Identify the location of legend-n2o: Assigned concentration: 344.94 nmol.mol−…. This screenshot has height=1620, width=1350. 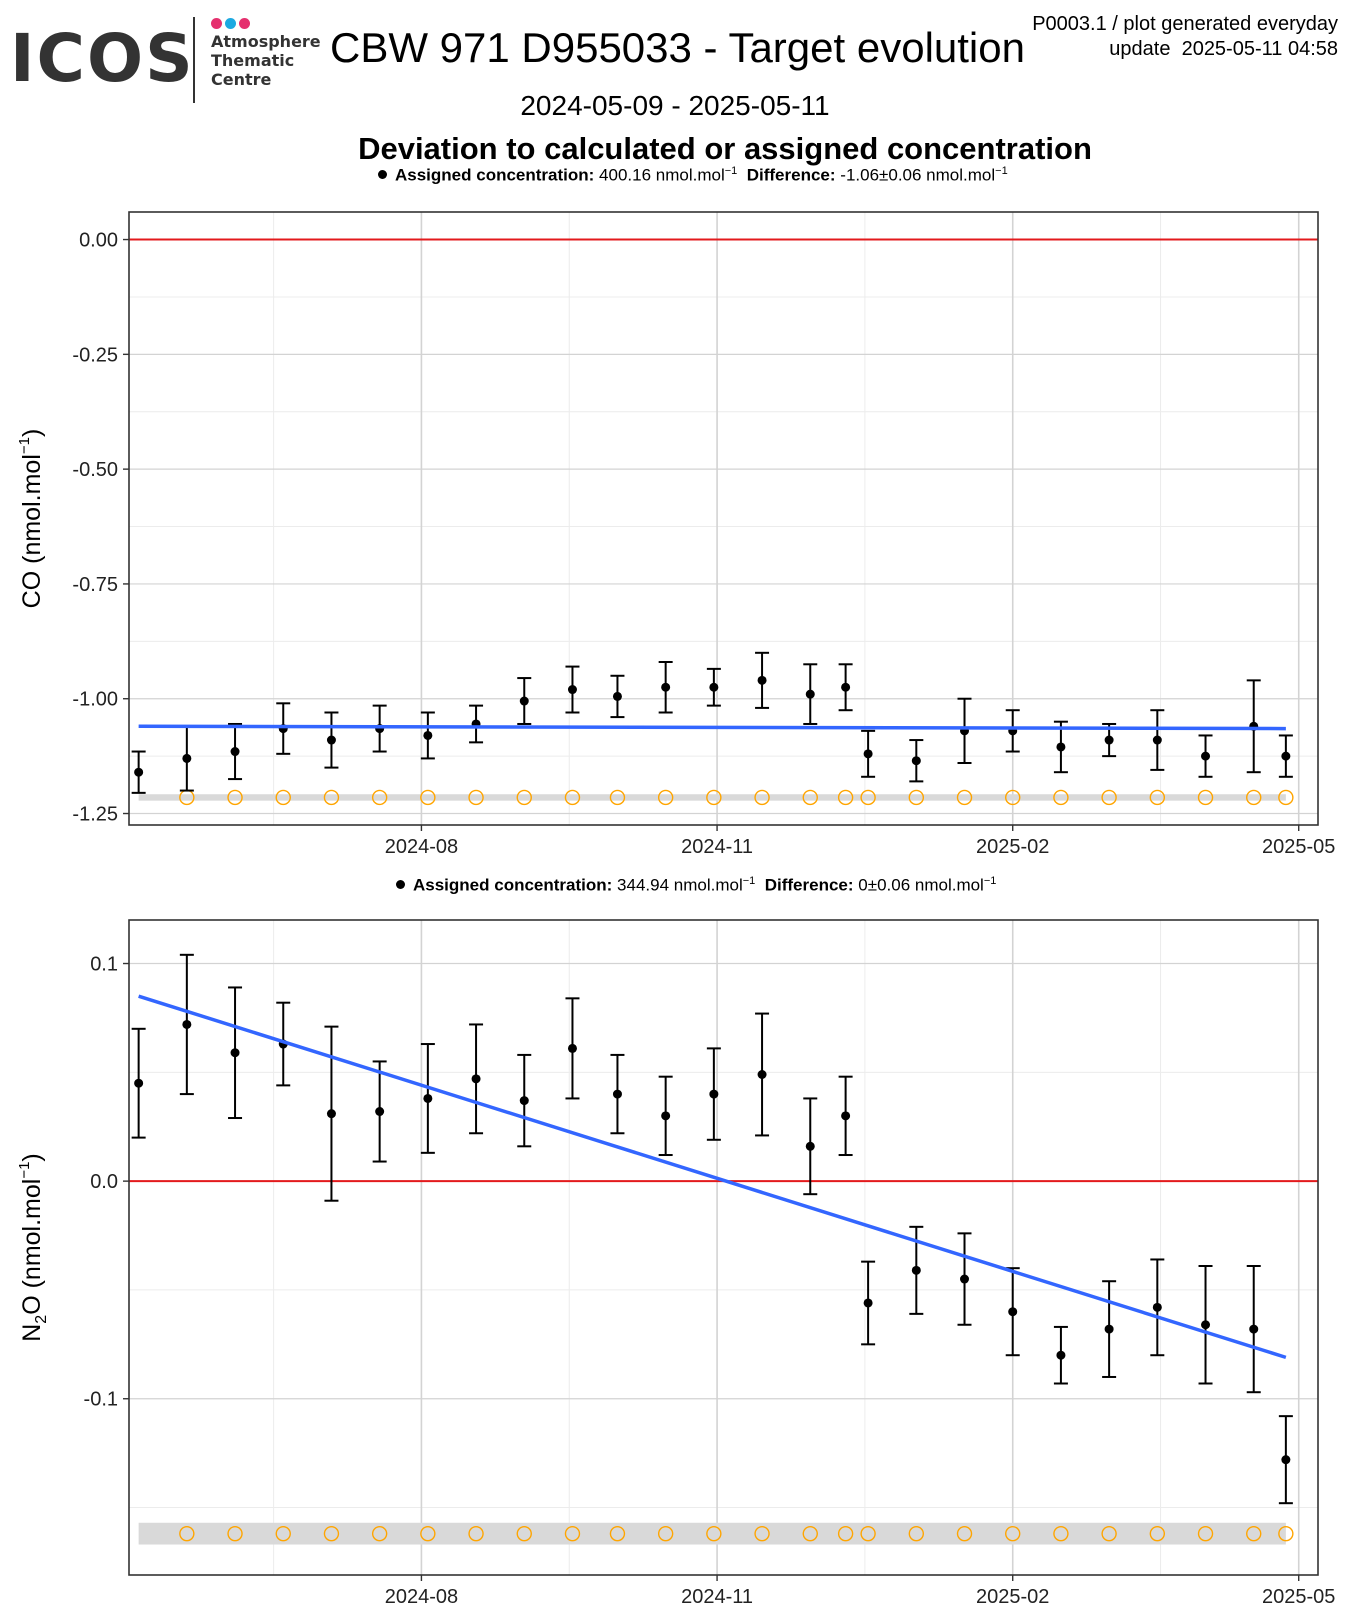
(696, 885).